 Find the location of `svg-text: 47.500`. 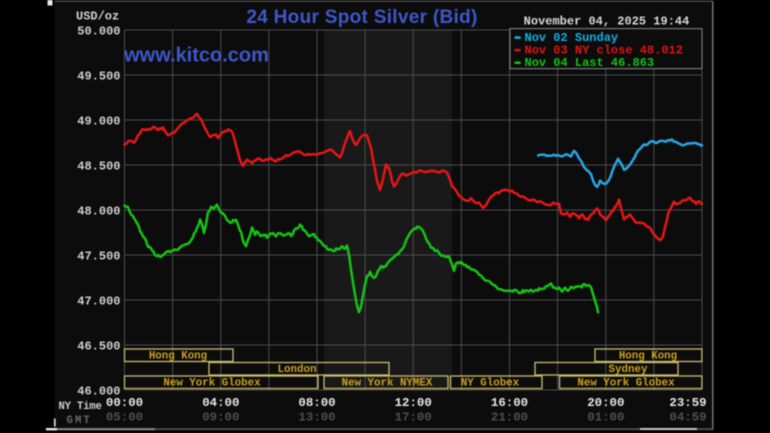

svg-text: 47.500 is located at coordinates (98, 256).